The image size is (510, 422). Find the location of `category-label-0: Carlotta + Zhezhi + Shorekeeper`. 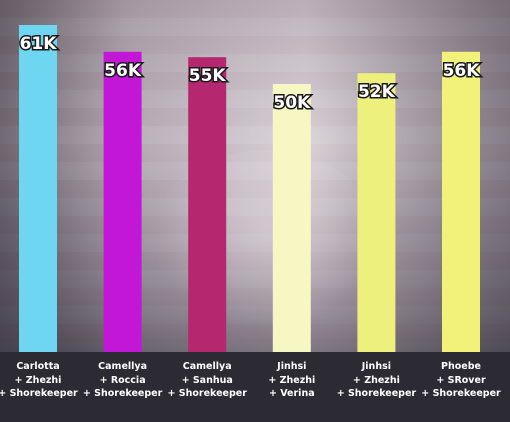

category-label-0: Carlotta + Zhezhi + Shorekeeper is located at coordinates (40, 380).